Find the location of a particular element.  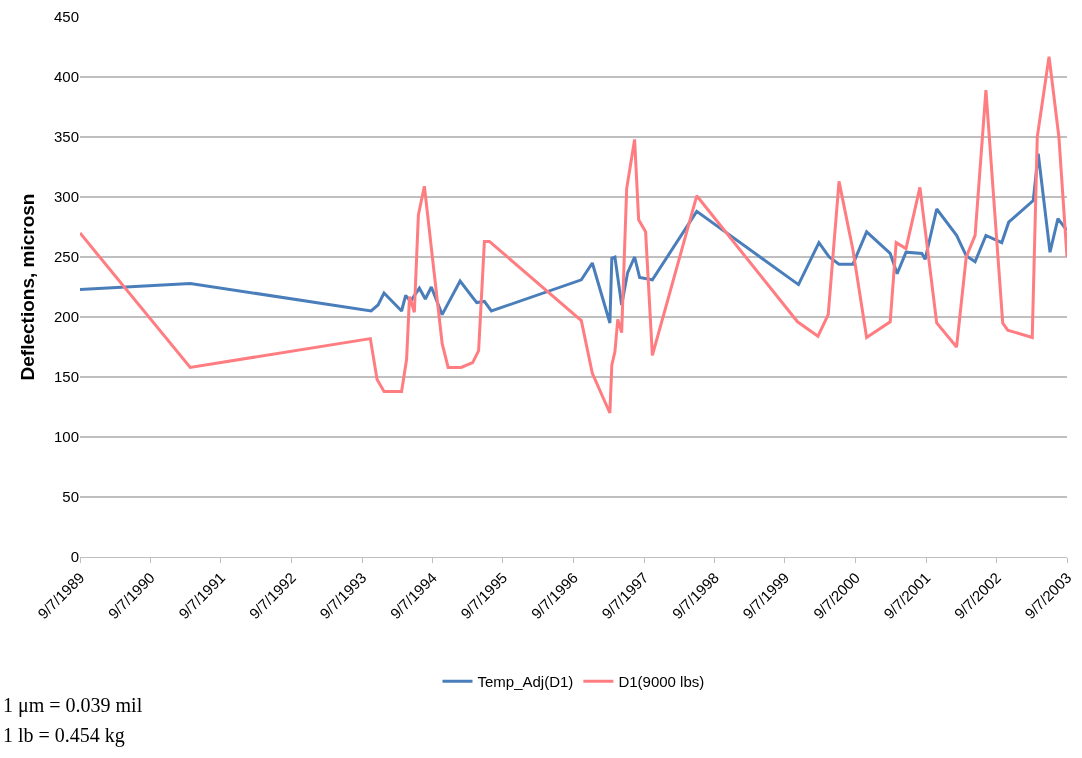

y-tick-label: 200 is located at coordinates (66, 317).